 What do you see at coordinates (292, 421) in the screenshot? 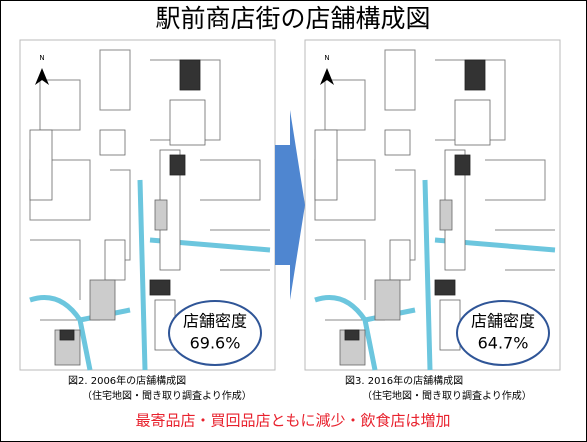
I see `conclusion: 最寄品店・買回品店ともに減少・飲食店は増加` at bounding box center [292, 421].